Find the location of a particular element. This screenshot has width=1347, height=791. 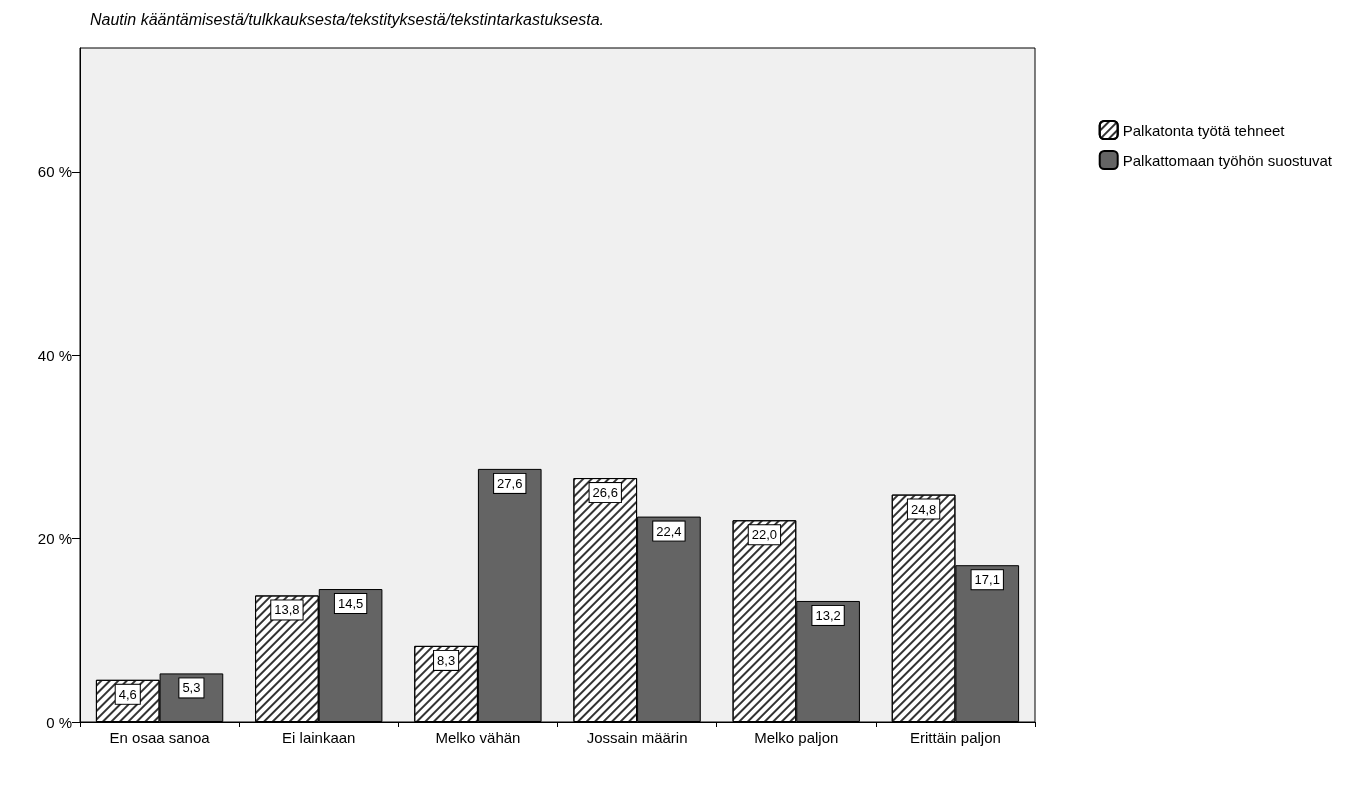

x-tick-label: En osaa sanoa is located at coordinates (160, 737).